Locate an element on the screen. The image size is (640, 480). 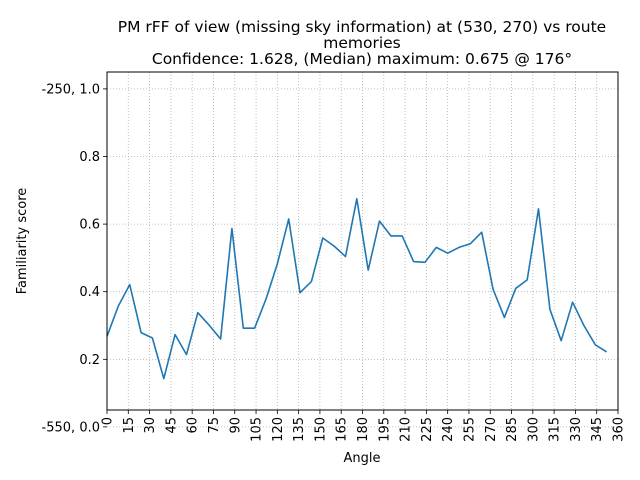
y-tick-label: -250, 1.0 is located at coordinates (71, 89).